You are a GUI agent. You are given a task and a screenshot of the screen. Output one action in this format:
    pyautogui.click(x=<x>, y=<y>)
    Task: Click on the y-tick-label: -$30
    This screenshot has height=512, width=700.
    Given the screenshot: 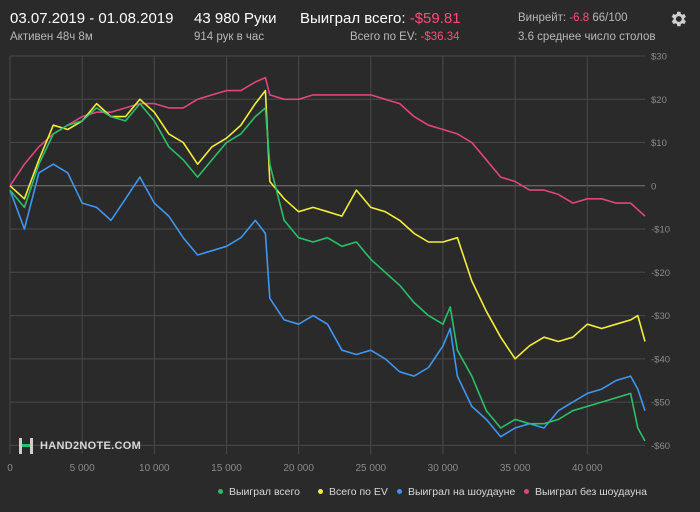 What is the action you would take?
    pyautogui.click(x=660, y=316)
    